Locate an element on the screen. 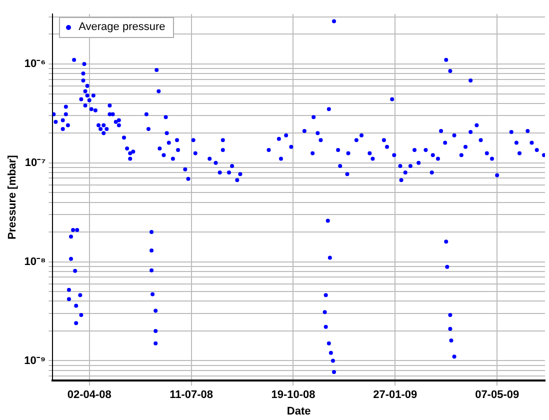 This screenshot has height=420, width=549. y-tick-label: 10⁻⁶ is located at coordinates (35, 64).